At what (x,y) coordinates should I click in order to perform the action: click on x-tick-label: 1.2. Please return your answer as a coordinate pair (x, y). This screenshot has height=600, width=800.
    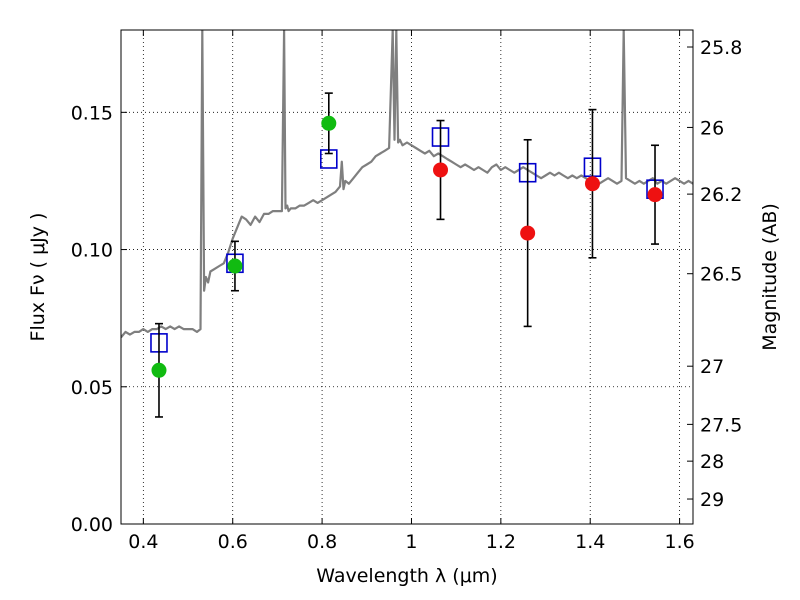
    Looking at the image, I should click on (501, 542).